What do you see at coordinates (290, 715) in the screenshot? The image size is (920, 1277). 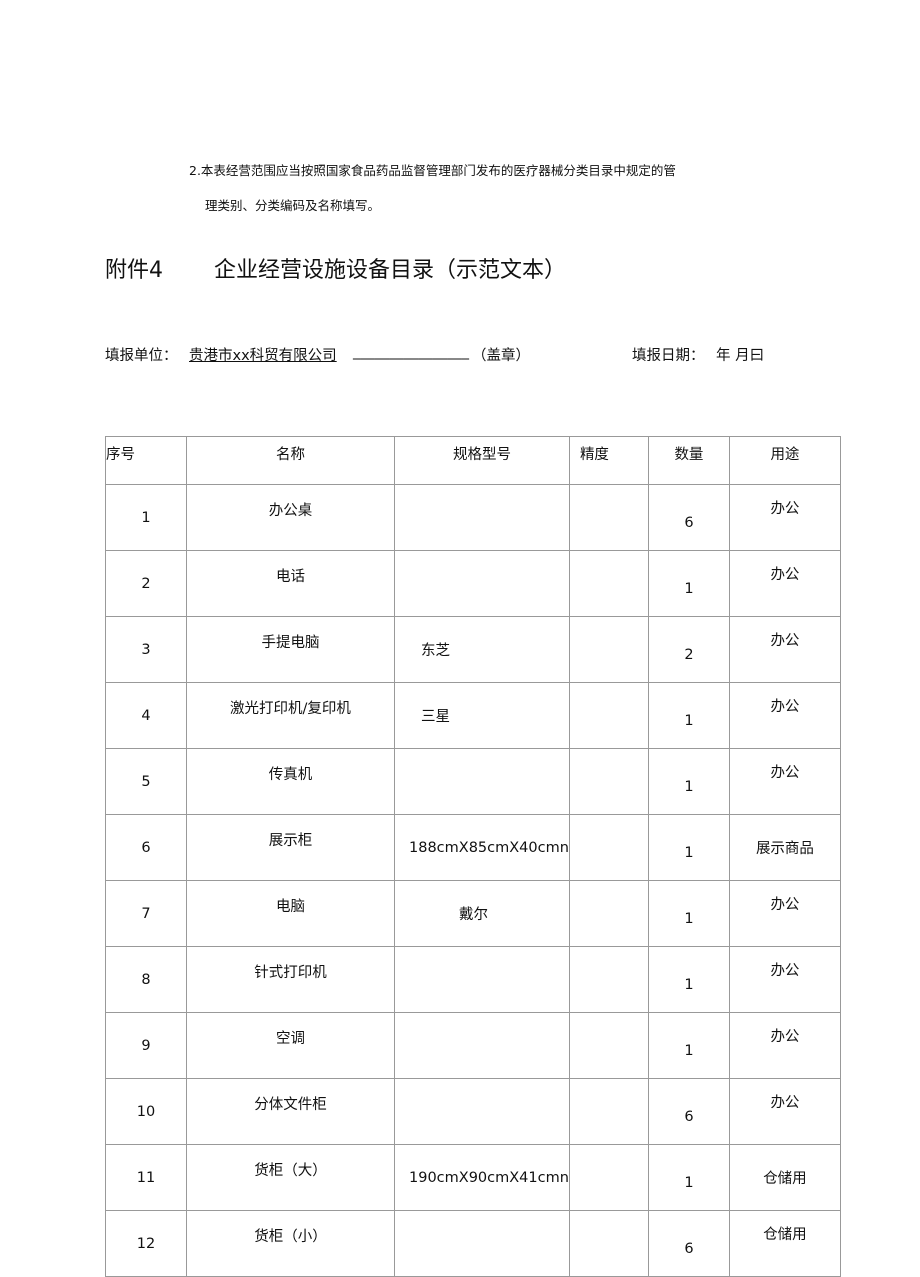 I see `table-cell-name: 激光打印机/复印机` at bounding box center [290, 715].